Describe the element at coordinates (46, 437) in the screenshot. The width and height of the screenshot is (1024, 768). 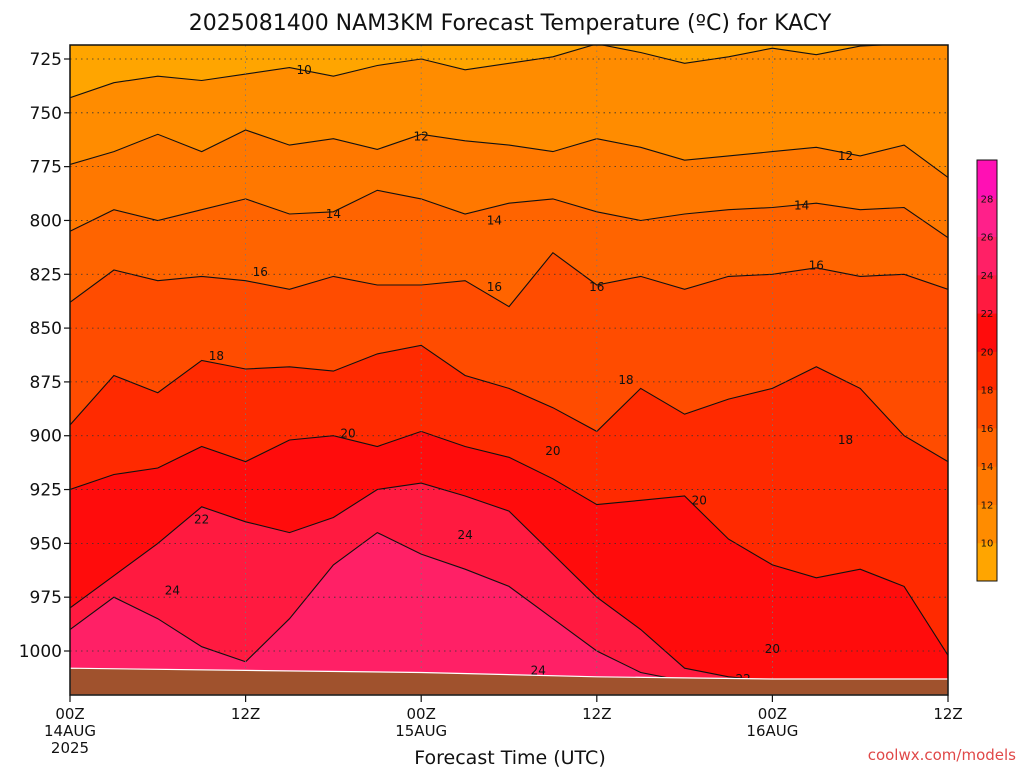
I see `y-tick-label-900: 900` at that location.